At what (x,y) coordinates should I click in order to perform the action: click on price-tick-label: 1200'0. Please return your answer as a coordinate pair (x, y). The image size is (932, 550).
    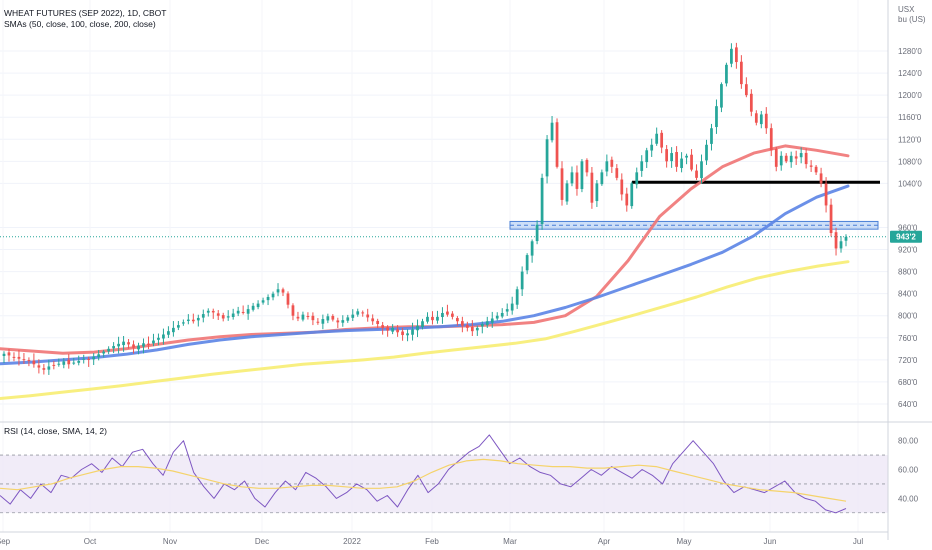
    Looking at the image, I should click on (910, 95).